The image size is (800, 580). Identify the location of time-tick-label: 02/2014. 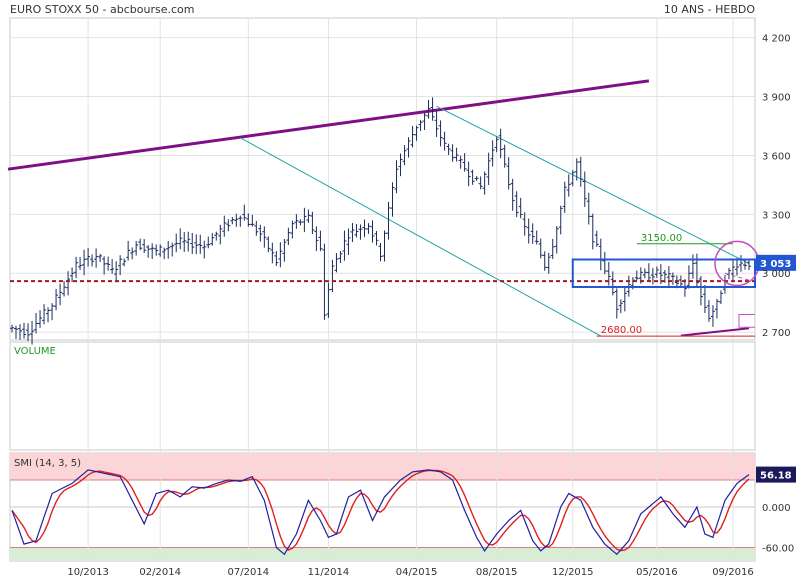
(160, 572).